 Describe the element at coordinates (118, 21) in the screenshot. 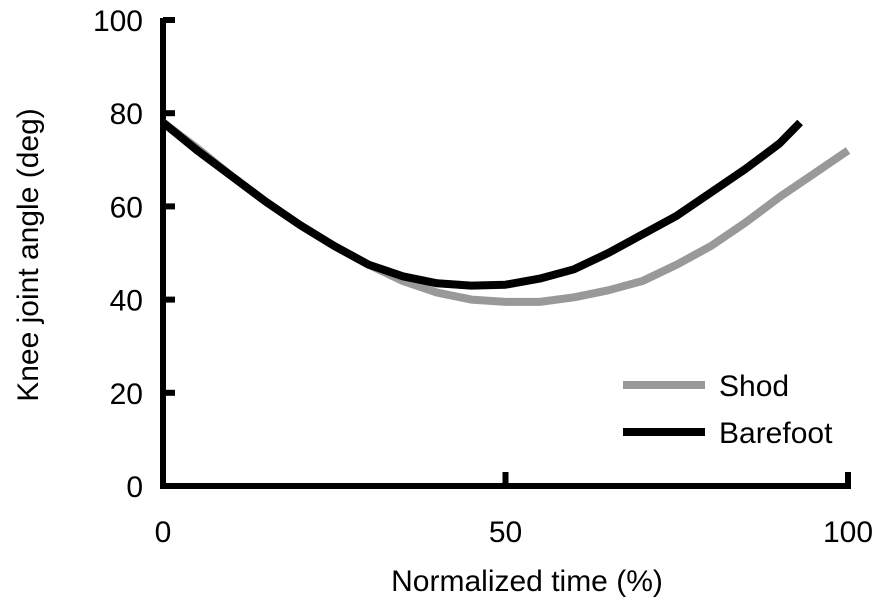

I see `y-tick-label: 100` at that location.